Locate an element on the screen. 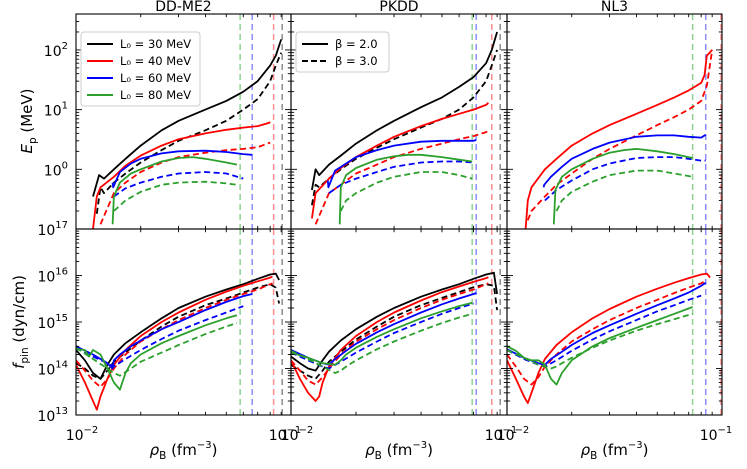  ytick-label-r1-2: 10¹⁴ is located at coordinates (52, 369).